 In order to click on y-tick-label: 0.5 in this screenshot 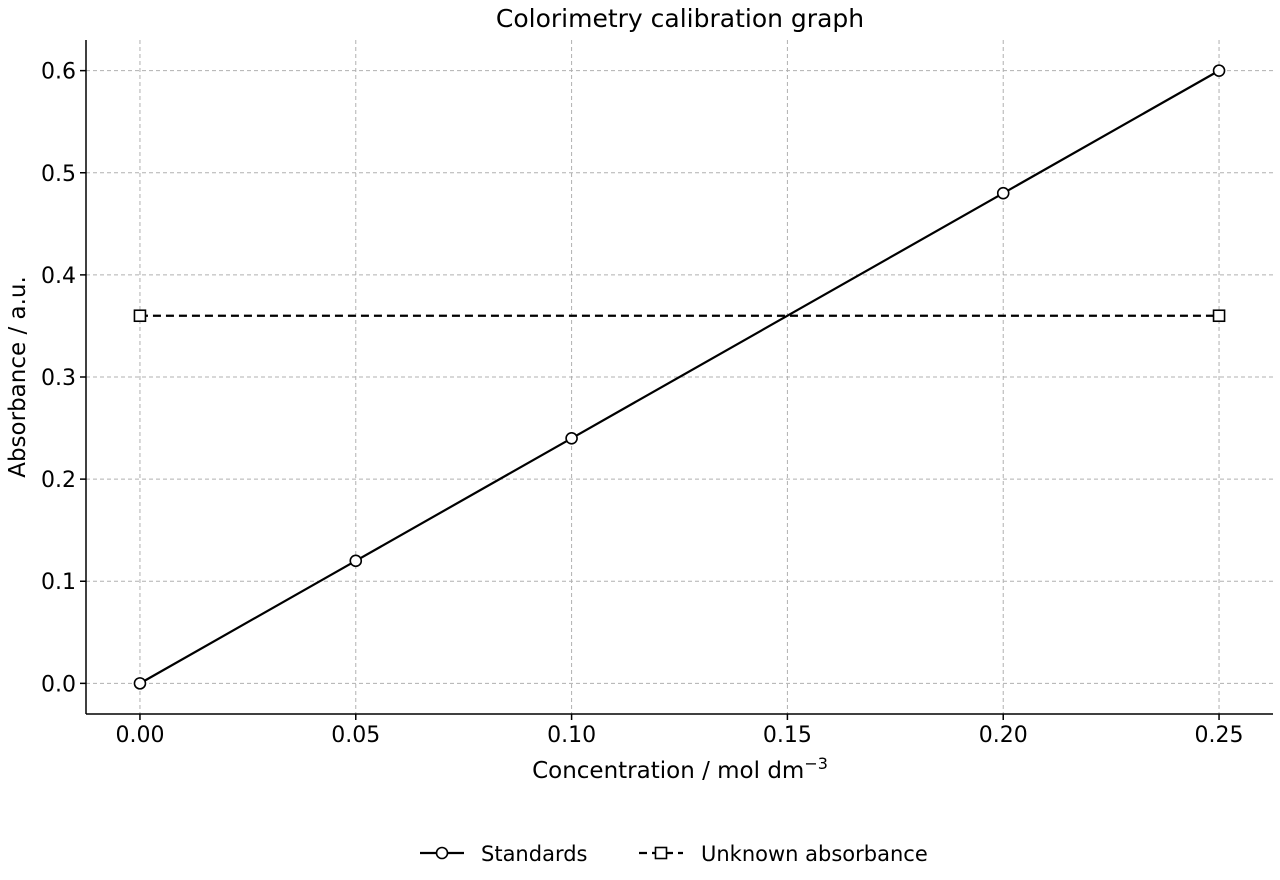, I will do `click(58, 174)`.